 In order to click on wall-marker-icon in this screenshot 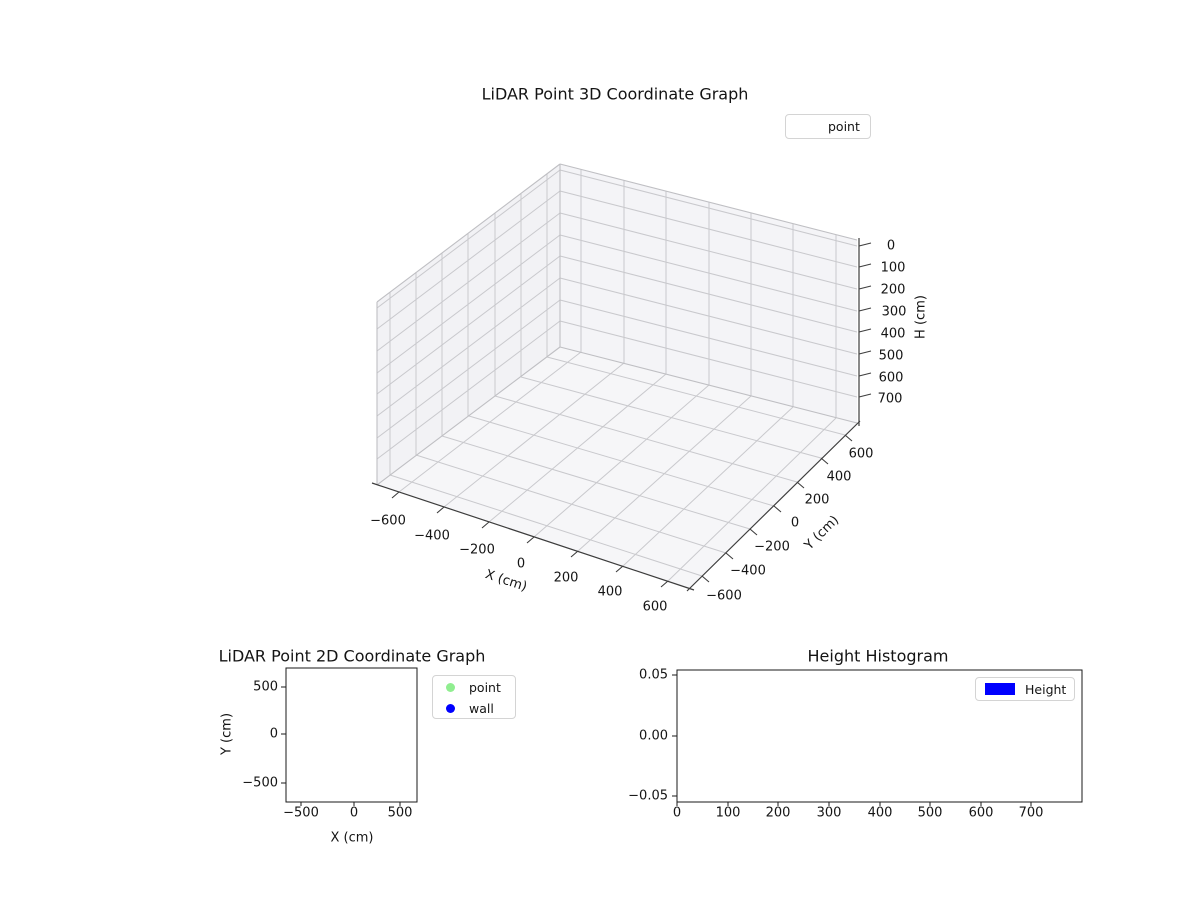, I will do `click(450, 708)`.